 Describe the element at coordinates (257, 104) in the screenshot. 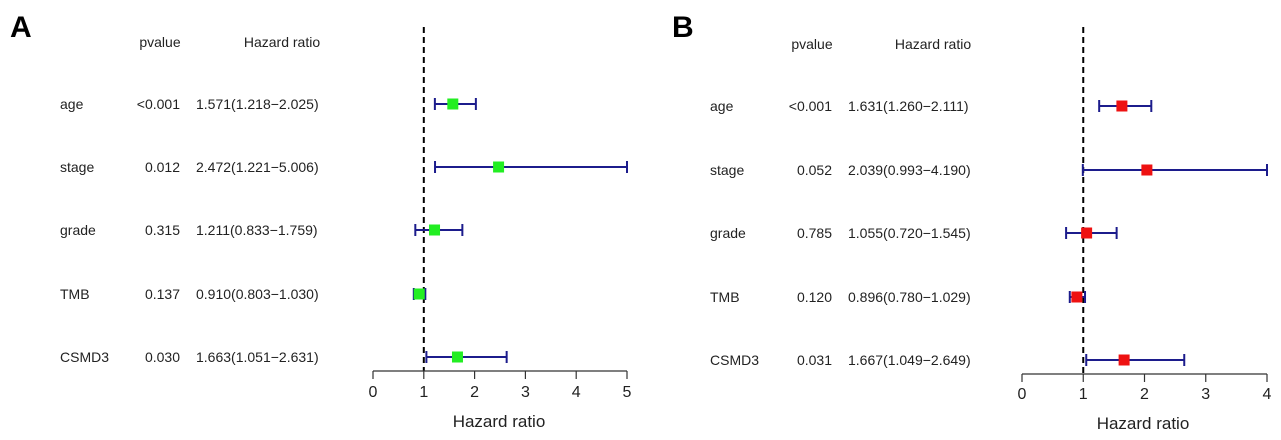

I see `row-hazard-ratio: 1.571(1.218−2.025)` at that location.